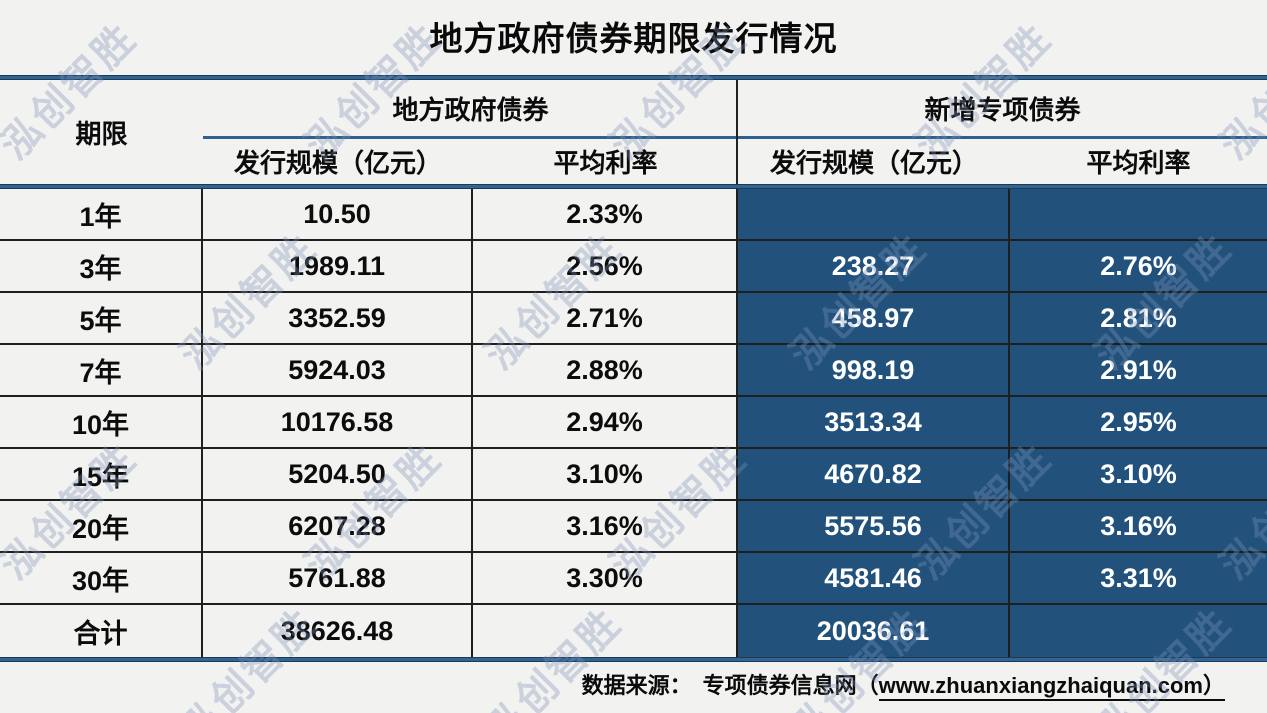  What do you see at coordinates (337, 163) in the screenshot?
I see `header-local-scale: 发行规模（亿元）` at bounding box center [337, 163].